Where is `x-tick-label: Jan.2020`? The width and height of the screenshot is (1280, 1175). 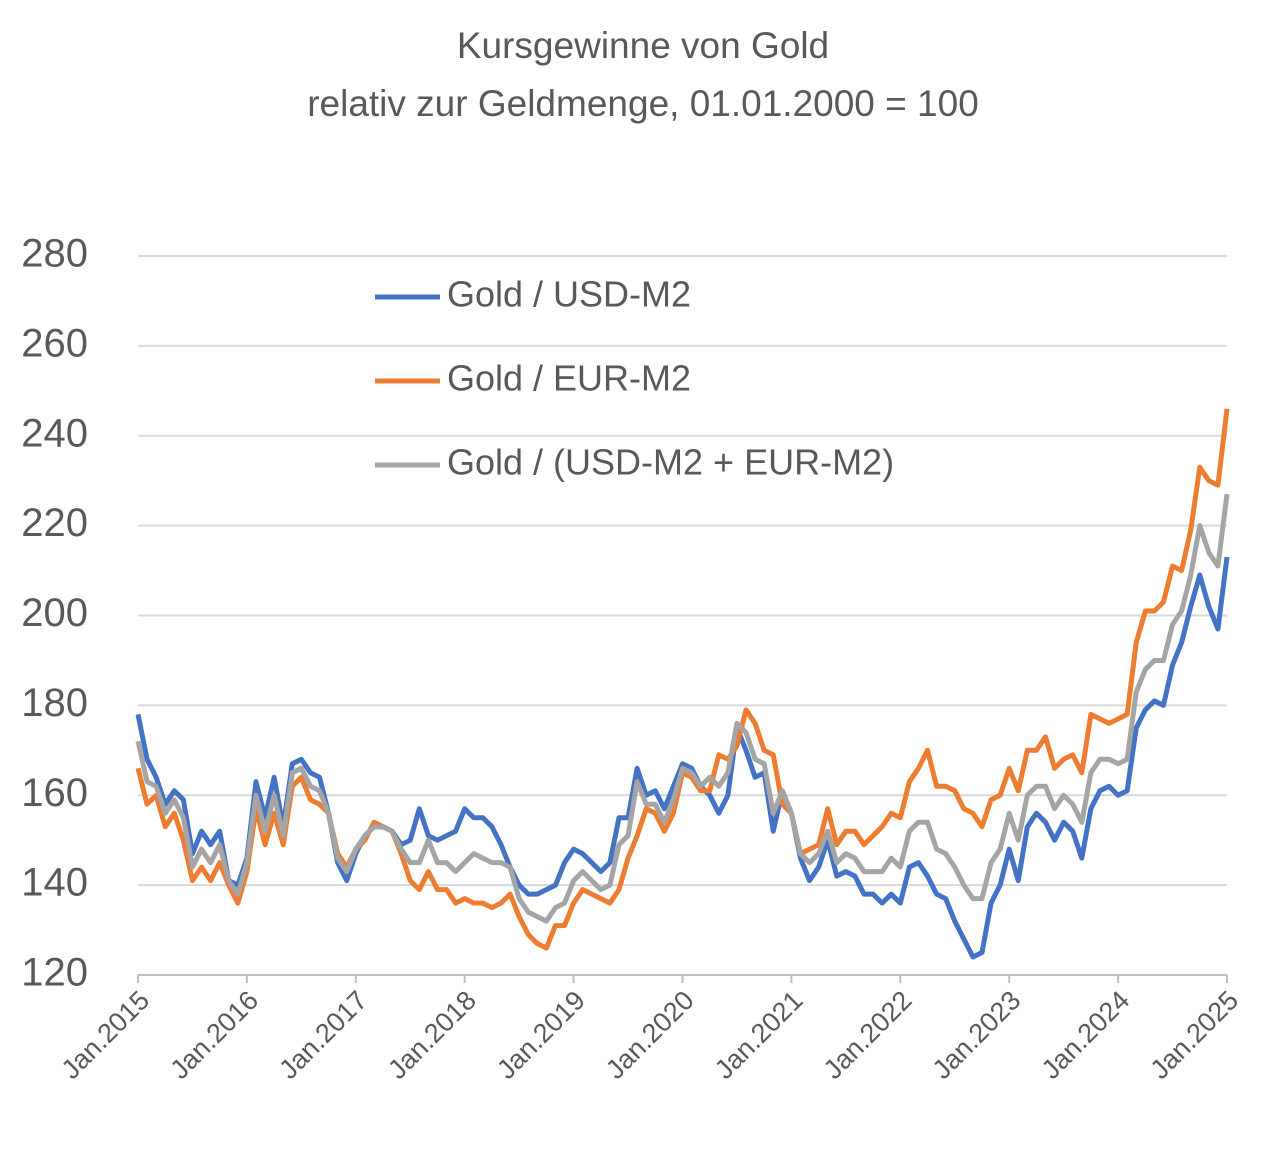 x-tick-label: Jan.2020 is located at coordinates (650, 1035).